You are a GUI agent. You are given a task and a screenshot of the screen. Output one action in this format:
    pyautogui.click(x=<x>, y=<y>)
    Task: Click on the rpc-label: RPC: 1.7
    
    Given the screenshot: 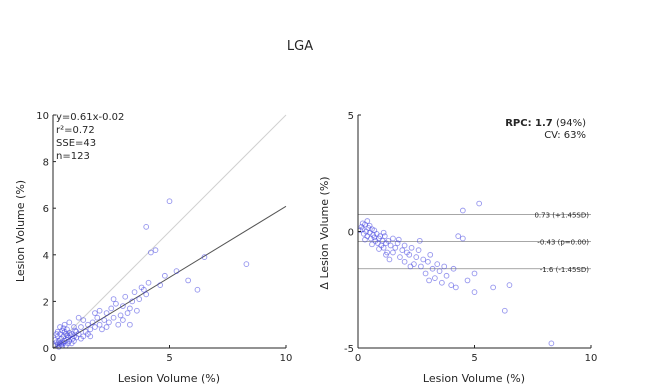 What is the action you would take?
    pyautogui.click(x=529, y=123)
    